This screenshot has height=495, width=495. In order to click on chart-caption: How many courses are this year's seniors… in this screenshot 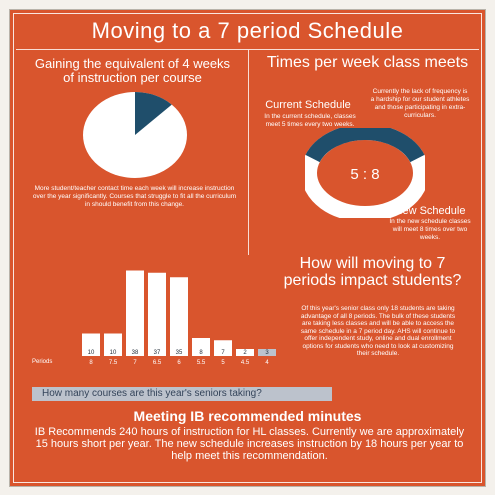, I will do `click(182, 394)`.